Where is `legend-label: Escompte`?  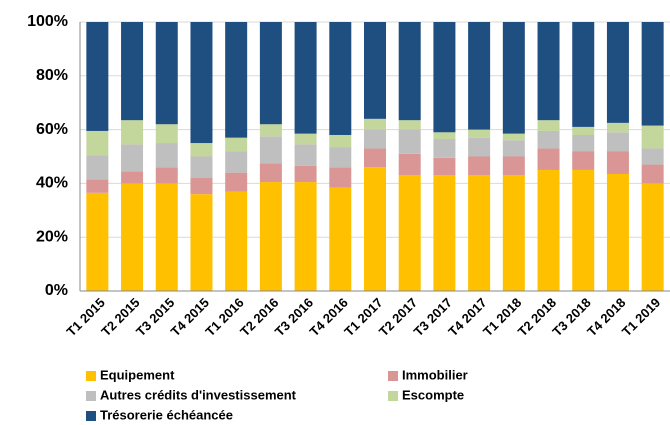
legend-label: Escompte is located at coordinates (433, 394).